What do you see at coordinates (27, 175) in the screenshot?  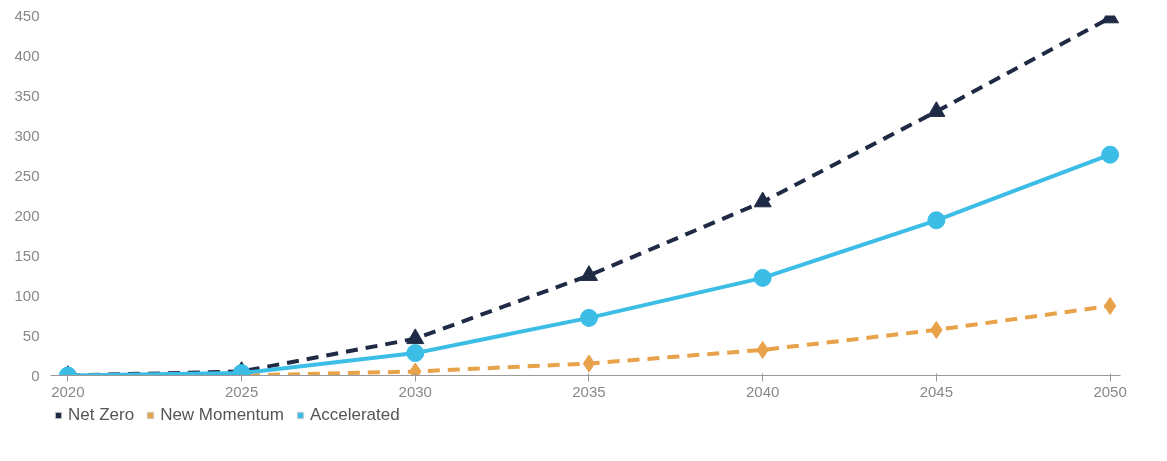 I see `y-tick-label: 250` at bounding box center [27, 175].